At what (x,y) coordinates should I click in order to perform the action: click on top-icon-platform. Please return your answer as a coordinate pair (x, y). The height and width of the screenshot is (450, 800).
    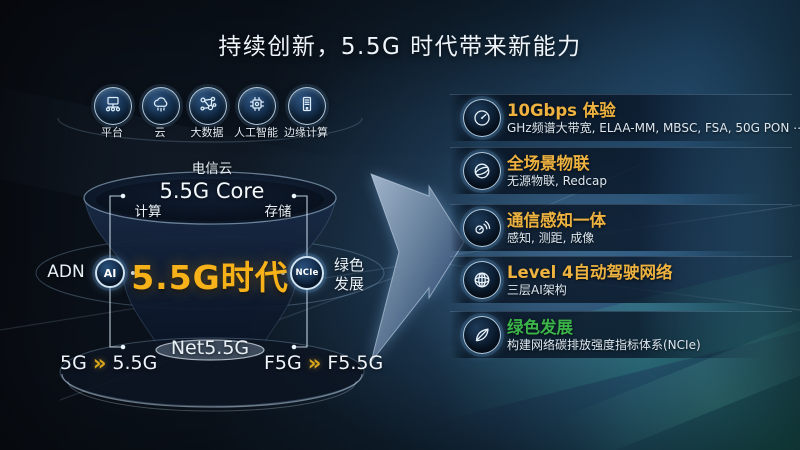
    Looking at the image, I should click on (113, 106).